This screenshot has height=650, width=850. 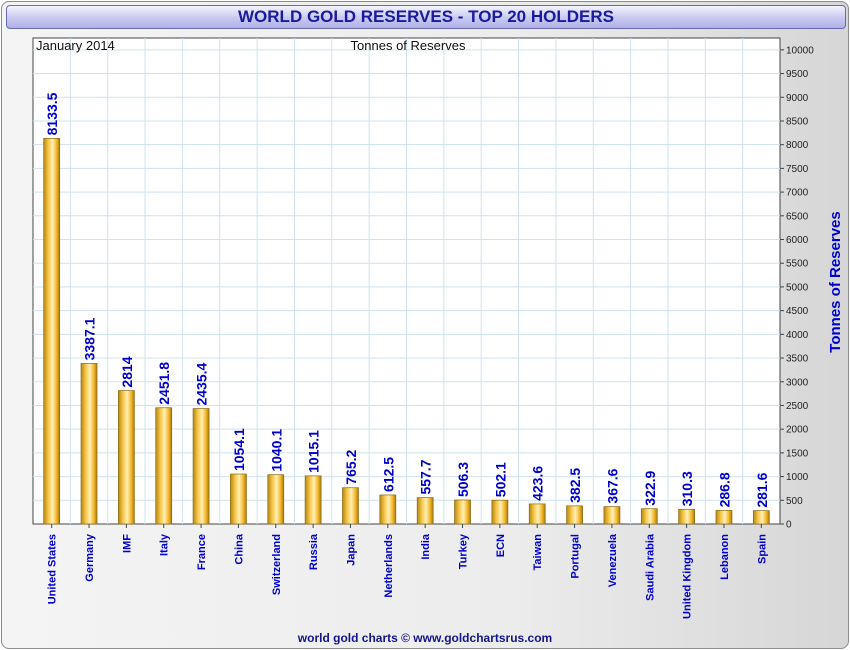 What do you see at coordinates (426, 476) in the screenshot?
I see `data-label: 557.7` at bounding box center [426, 476].